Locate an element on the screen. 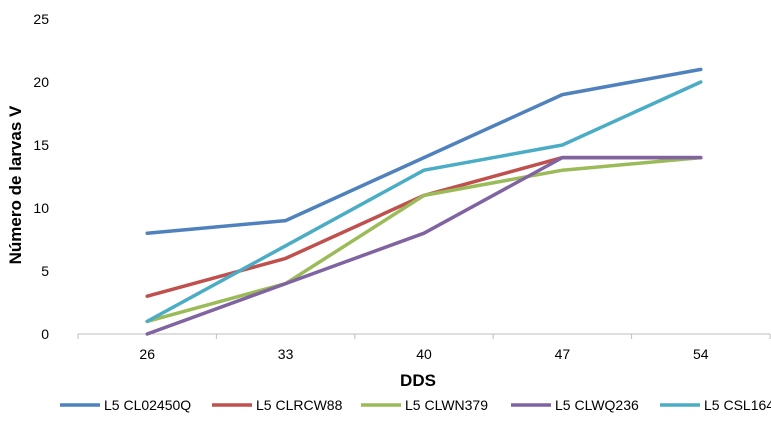 The image size is (771, 424). x-tick-label: 33 is located at coordinates (286, 354).